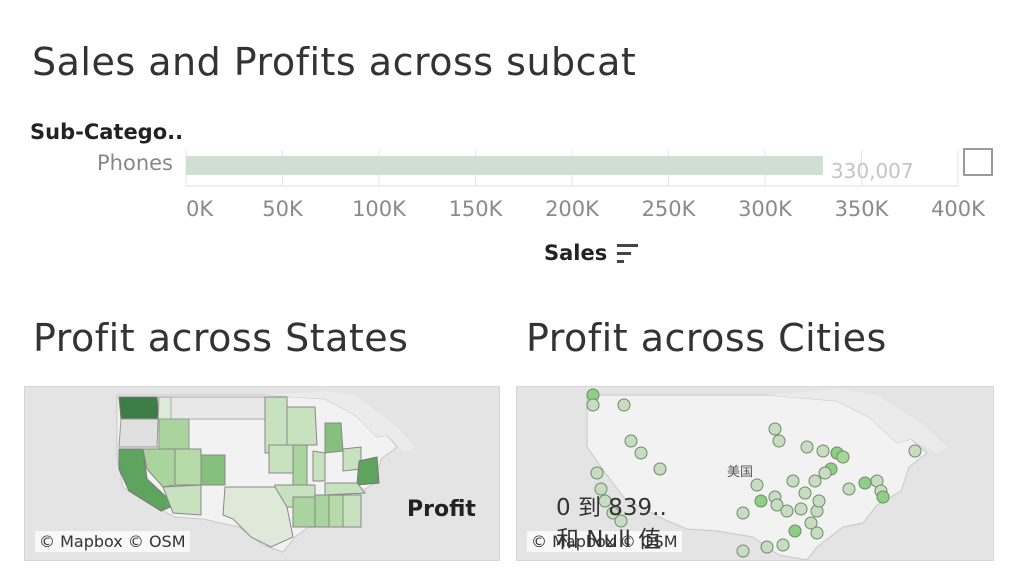  Describe the element at coordinates (174, 434) in the screenshot. I see `state-idaho-region` at that location.